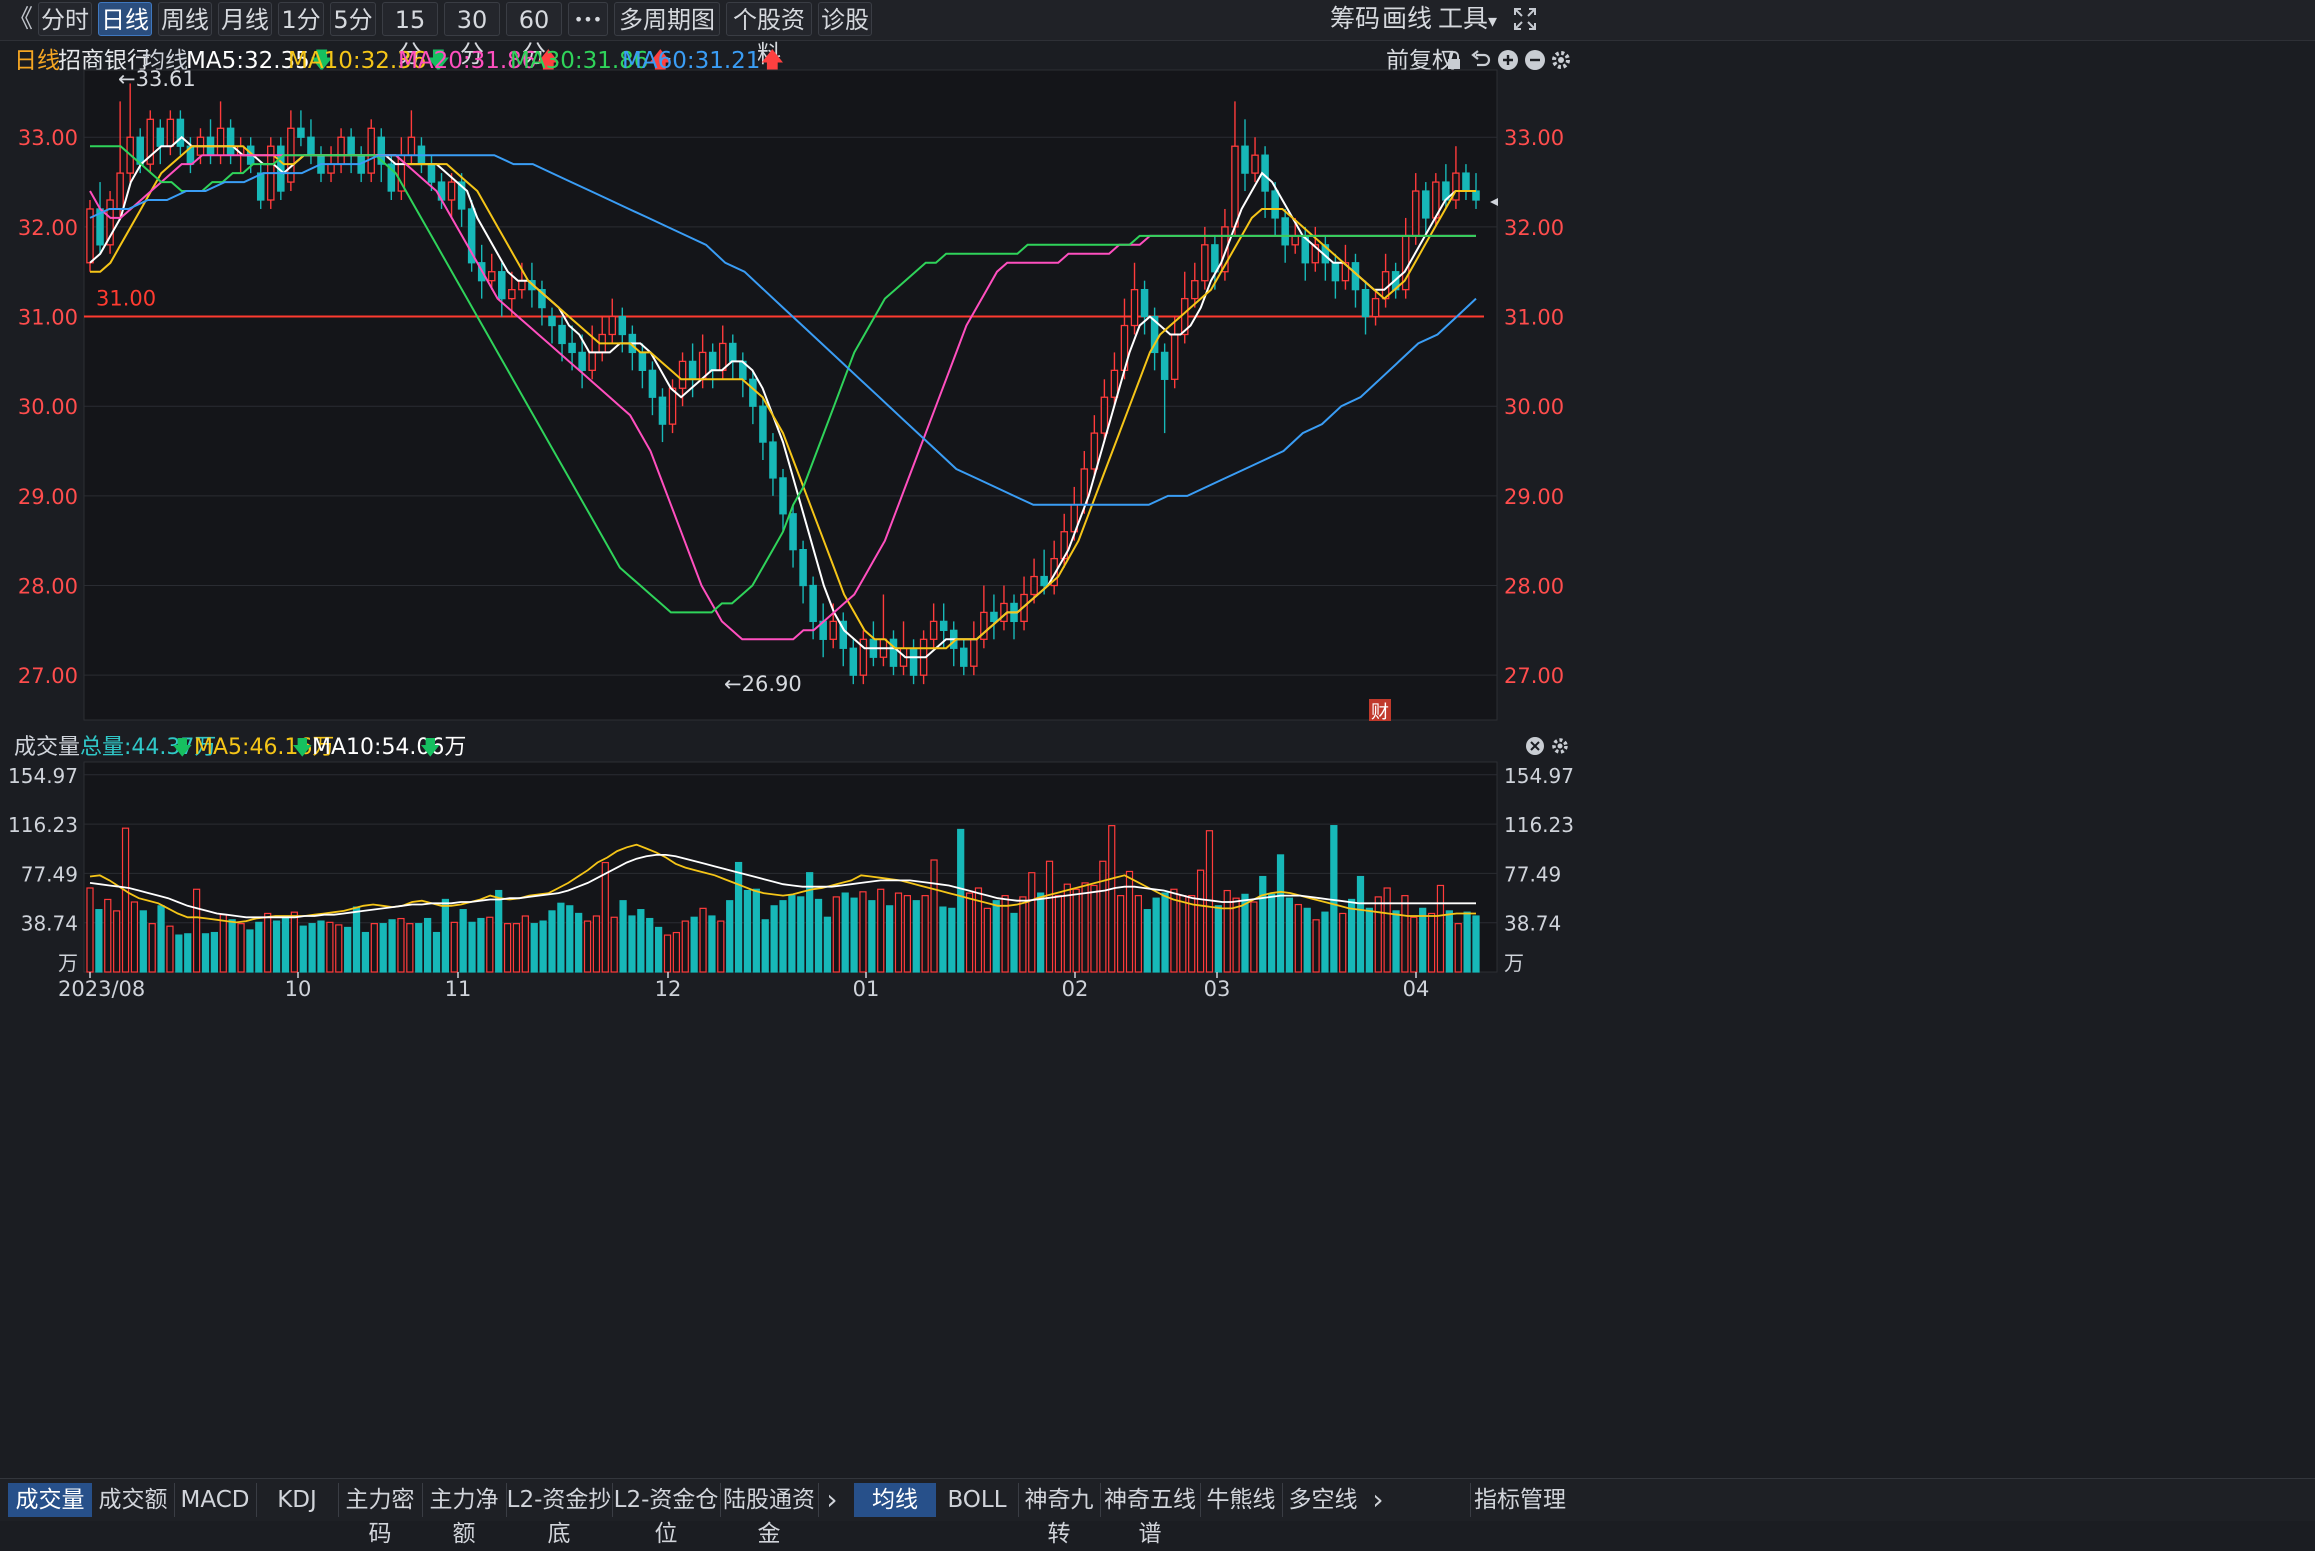 This screenshot has width=2315, height=1551. I want to click on zoom-out-icon, so click(1535, 60).